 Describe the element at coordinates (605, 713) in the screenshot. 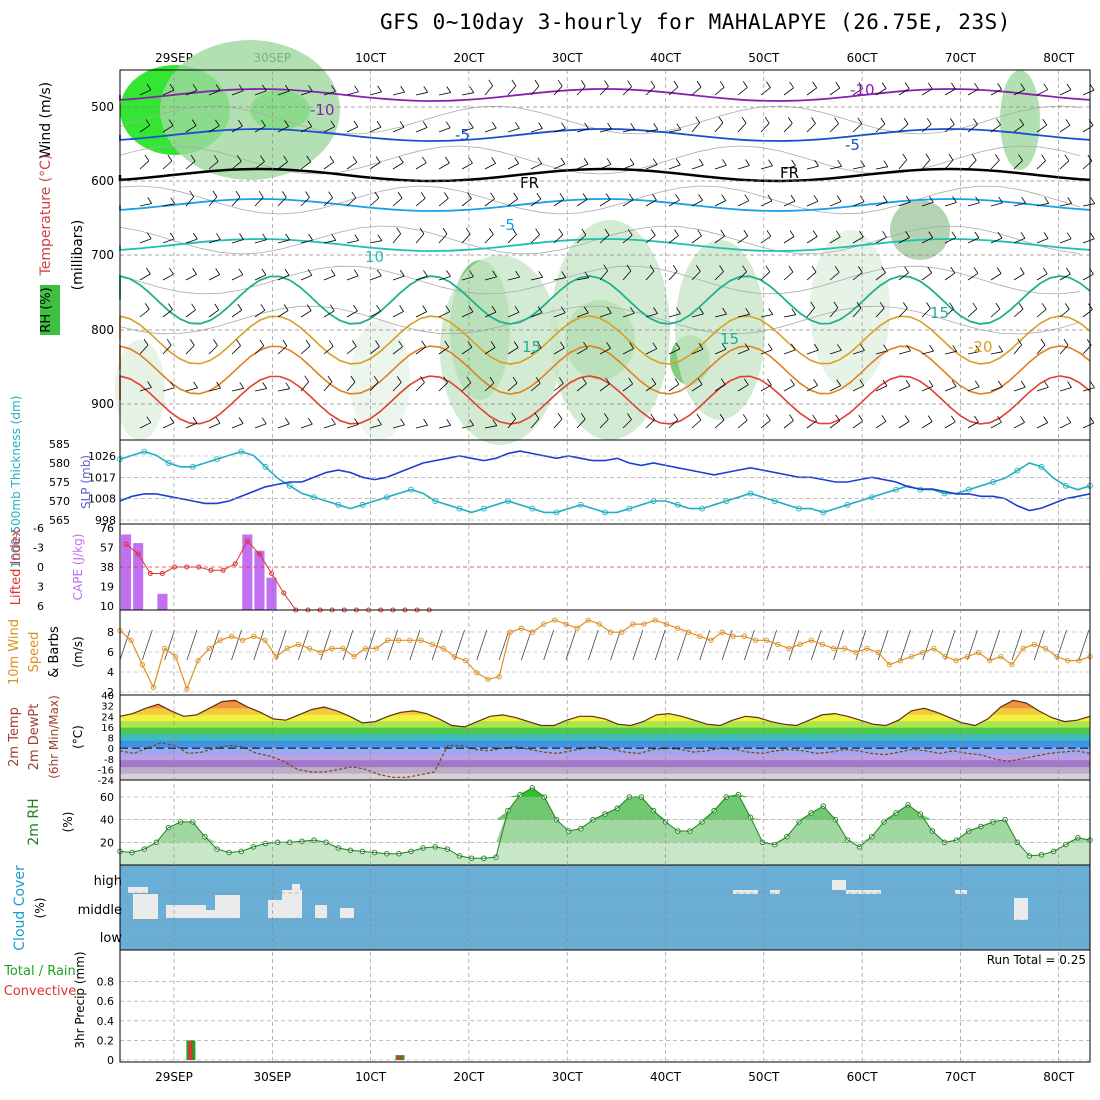

I see `temperature-line` at that location.